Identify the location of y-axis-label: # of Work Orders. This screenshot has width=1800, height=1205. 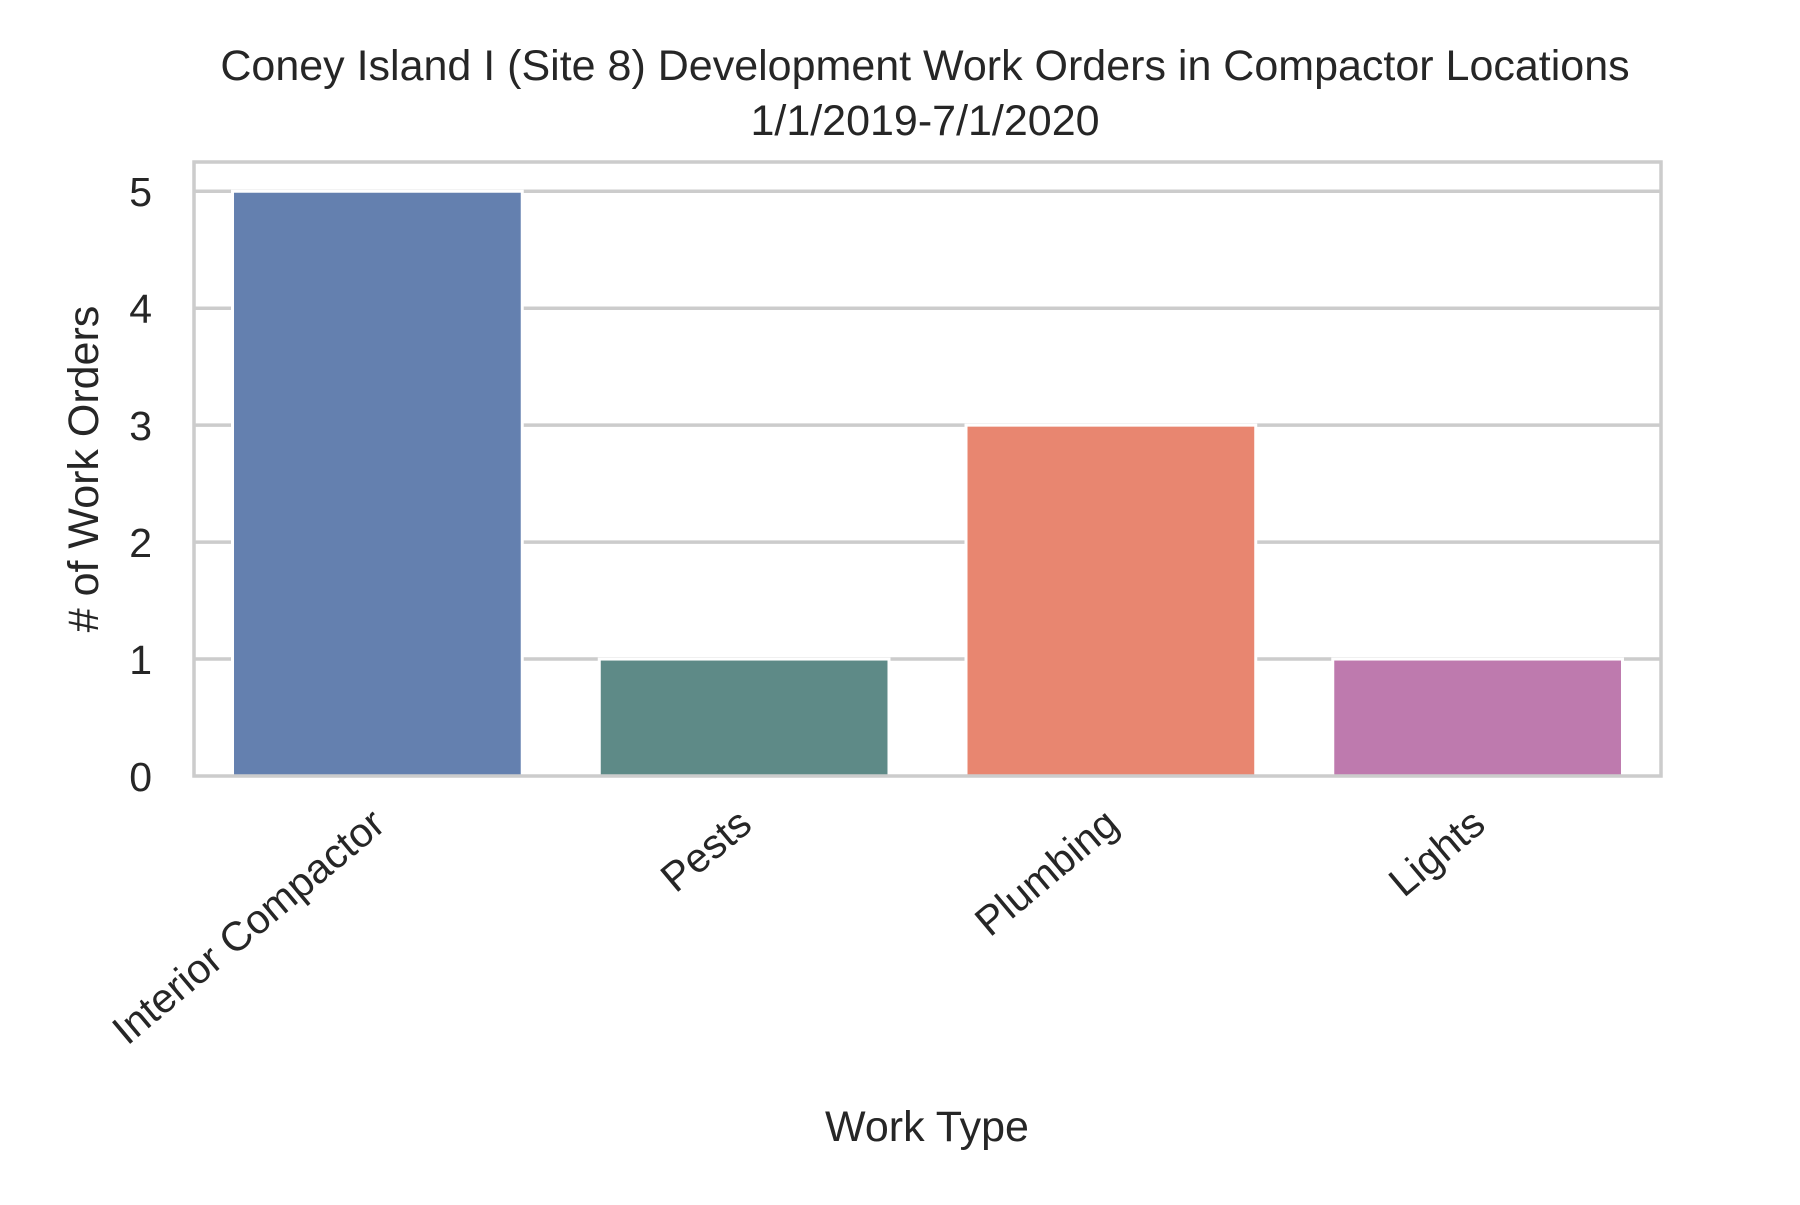
(84, 469).